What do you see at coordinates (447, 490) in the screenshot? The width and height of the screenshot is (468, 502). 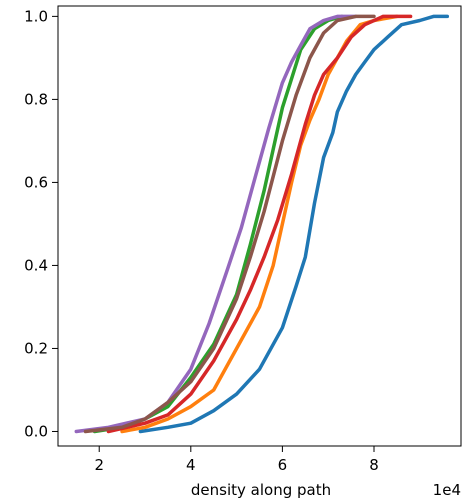 I see `x-scale-exponent: 1e4` at bounding box center [447, 490].